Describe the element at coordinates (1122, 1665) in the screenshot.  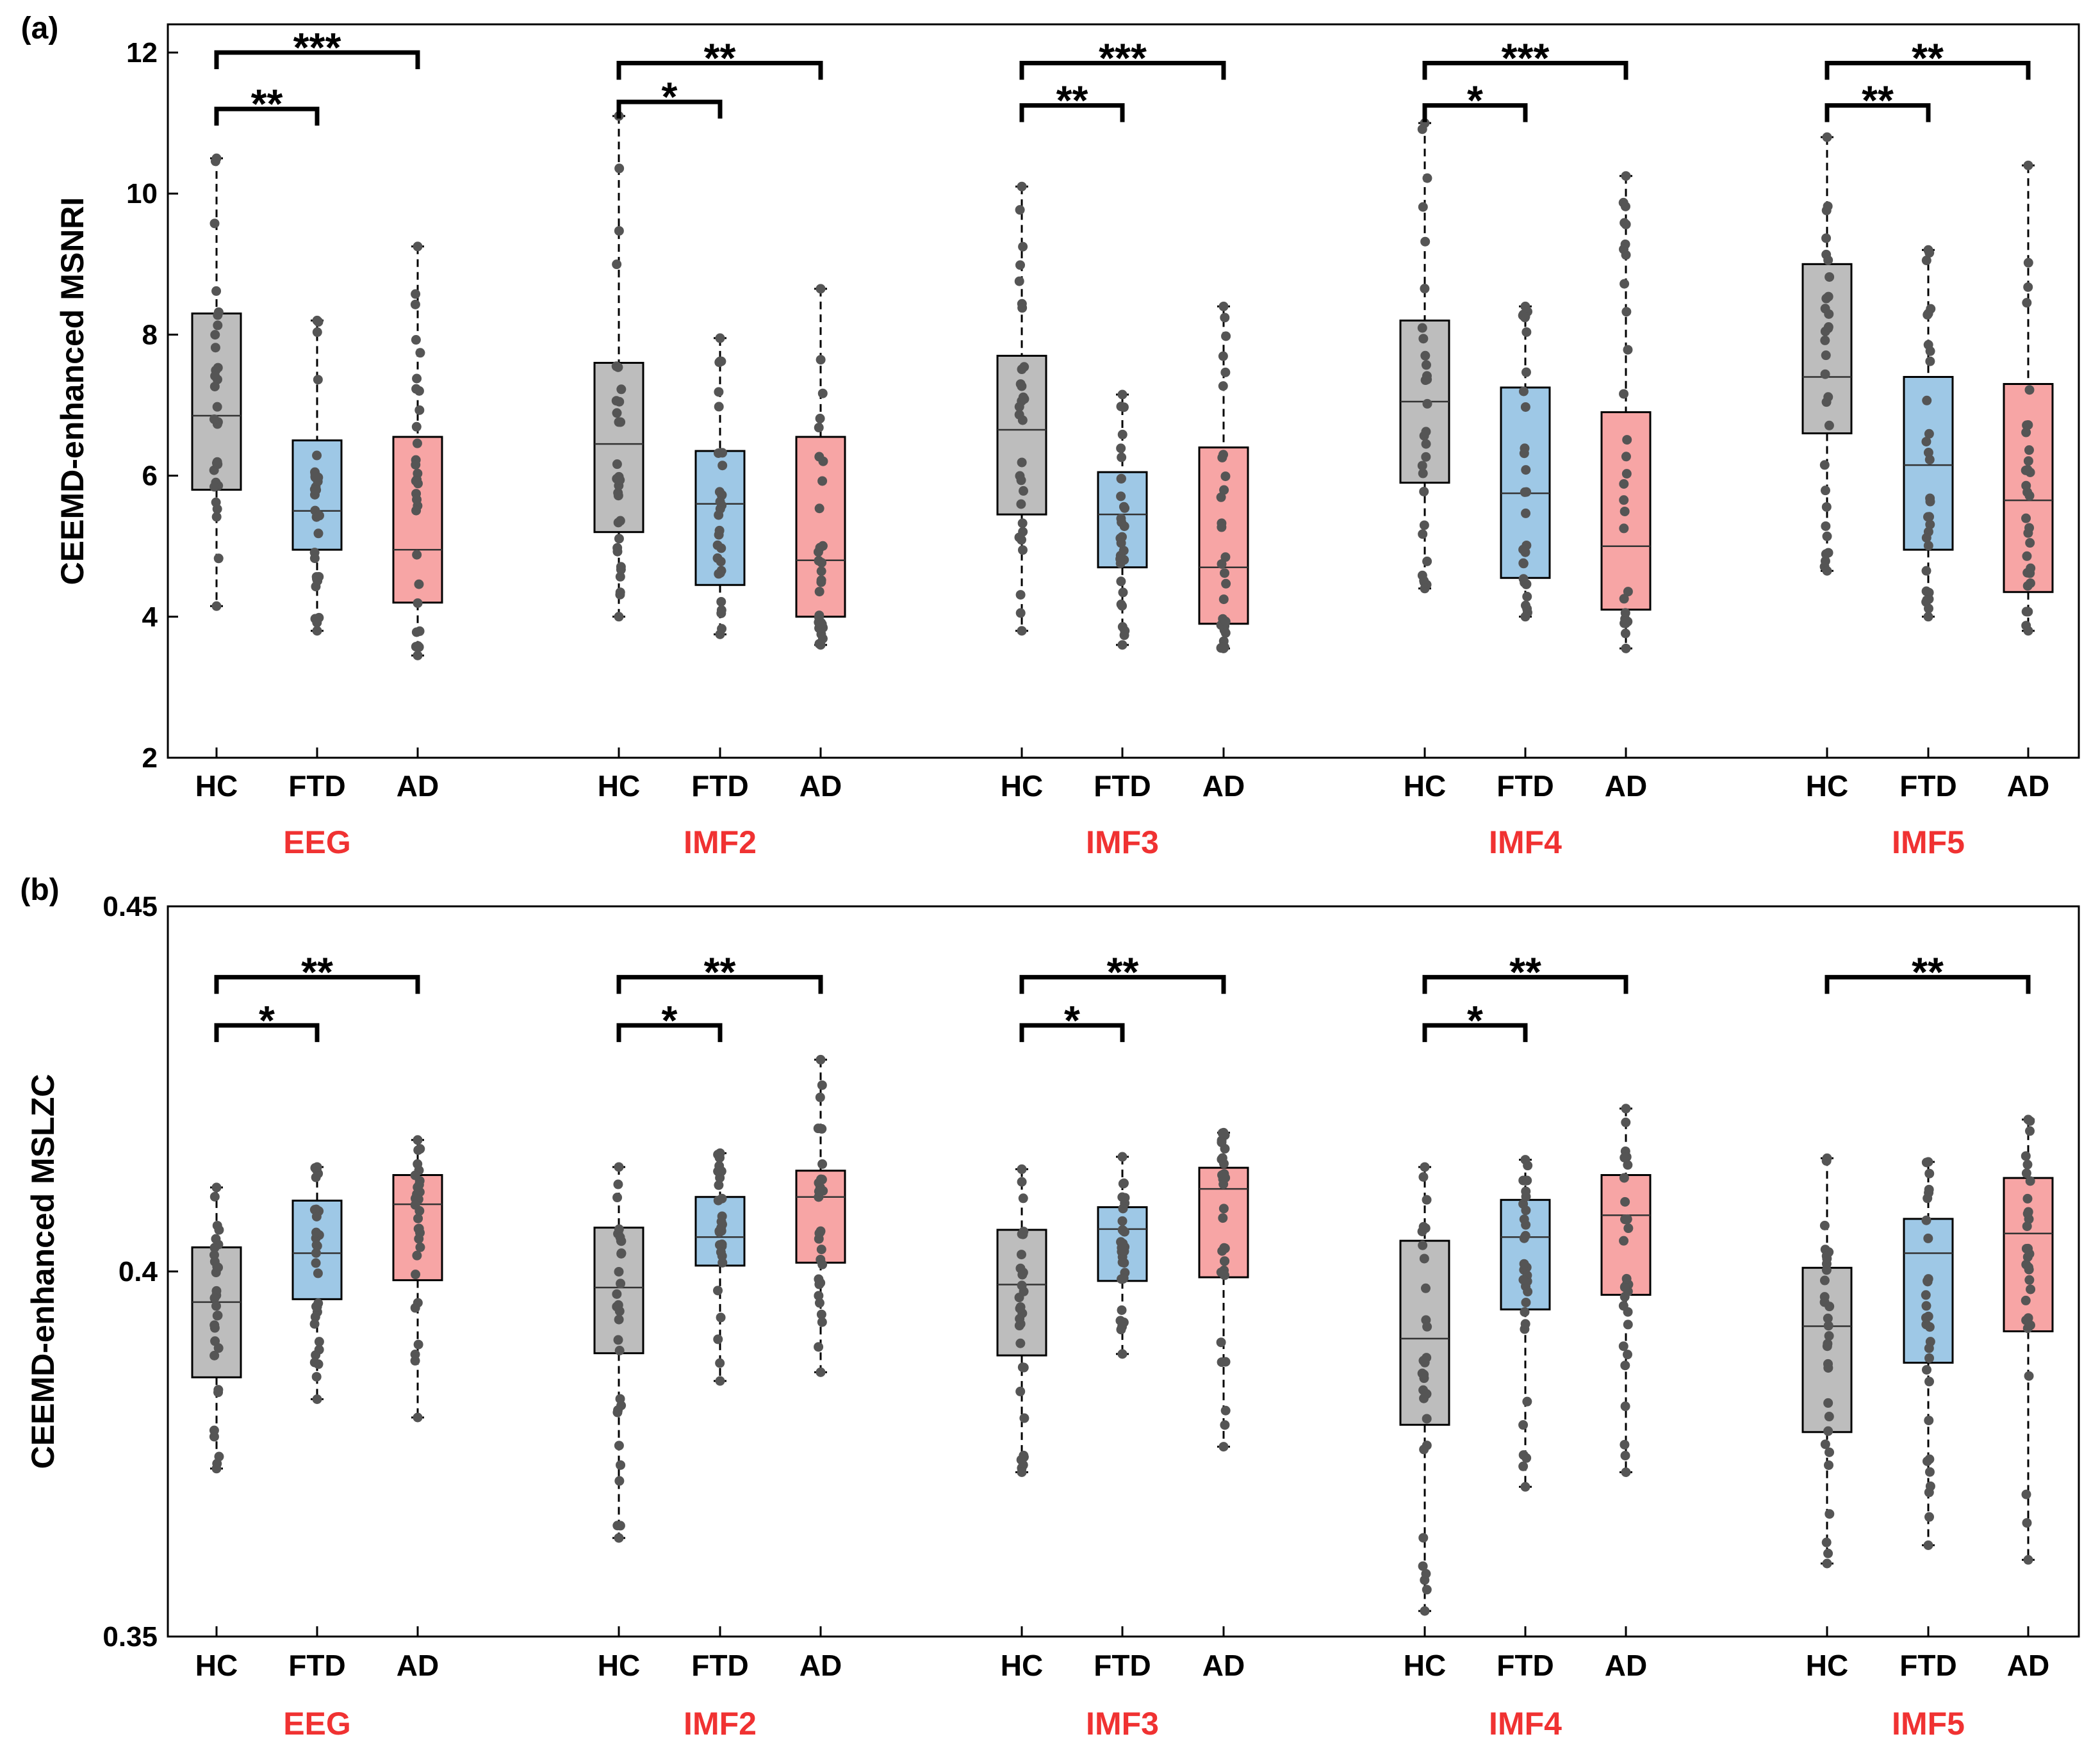
I see `x-tick-label: FTD` at that location.